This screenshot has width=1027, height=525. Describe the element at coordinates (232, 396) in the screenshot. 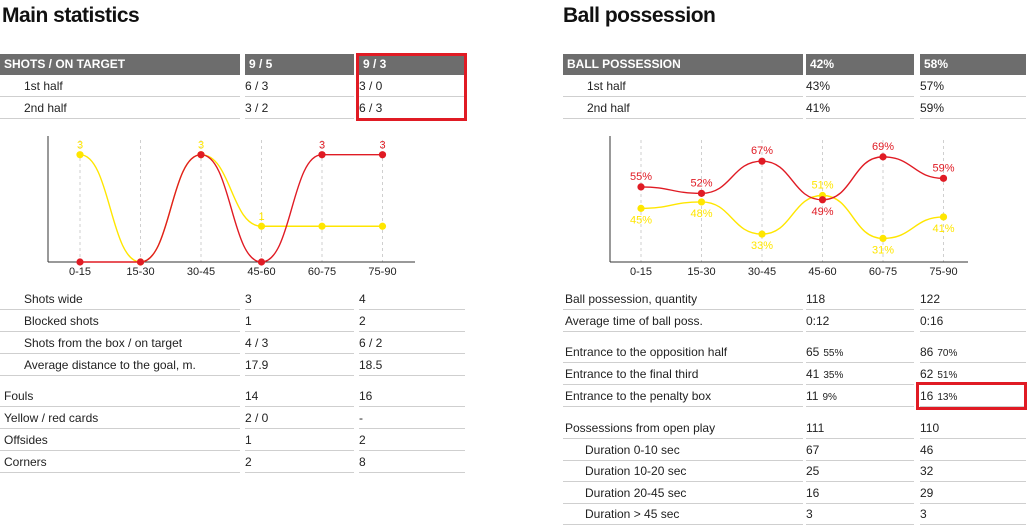

I see `other-stat-row: Fouls 14 16` at that location.